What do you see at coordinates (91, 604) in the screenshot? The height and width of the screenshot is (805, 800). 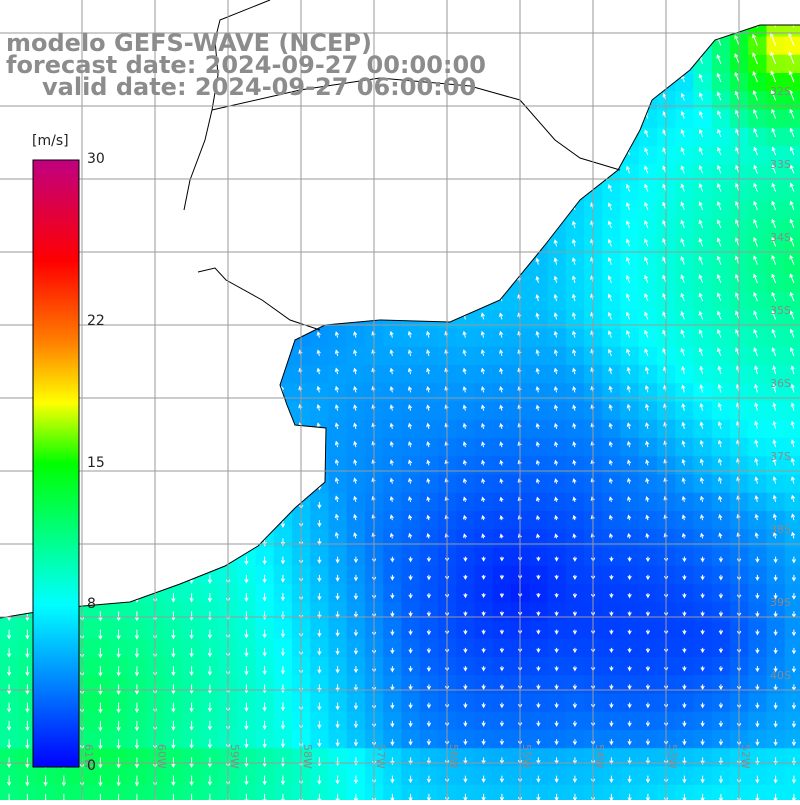 I see `colorbar-tick-label: 8` at bounding box center [91, 604].